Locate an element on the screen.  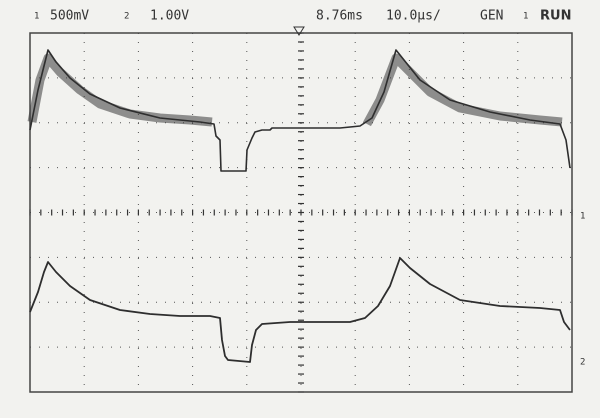
ch1-marker: 1 is located at coordinates (36, 17).